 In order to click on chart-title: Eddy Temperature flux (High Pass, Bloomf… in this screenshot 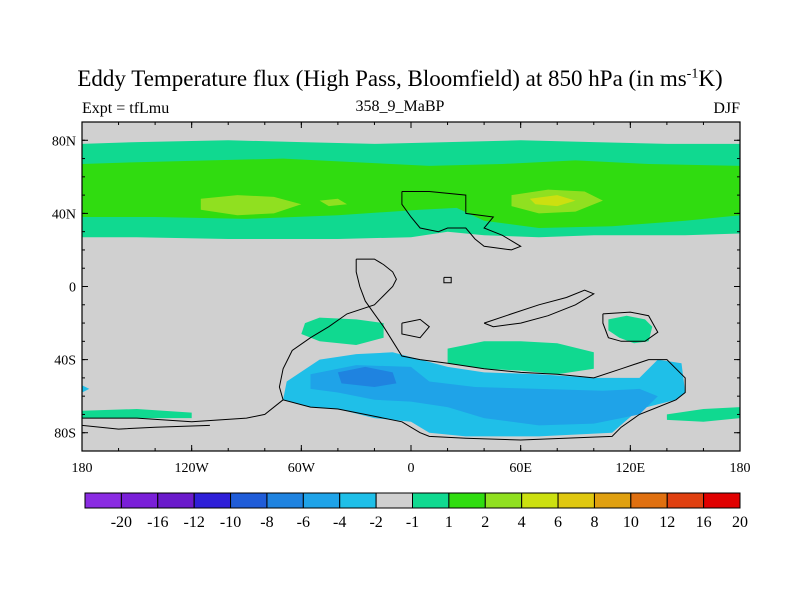, I will do `click(400, 78)`.